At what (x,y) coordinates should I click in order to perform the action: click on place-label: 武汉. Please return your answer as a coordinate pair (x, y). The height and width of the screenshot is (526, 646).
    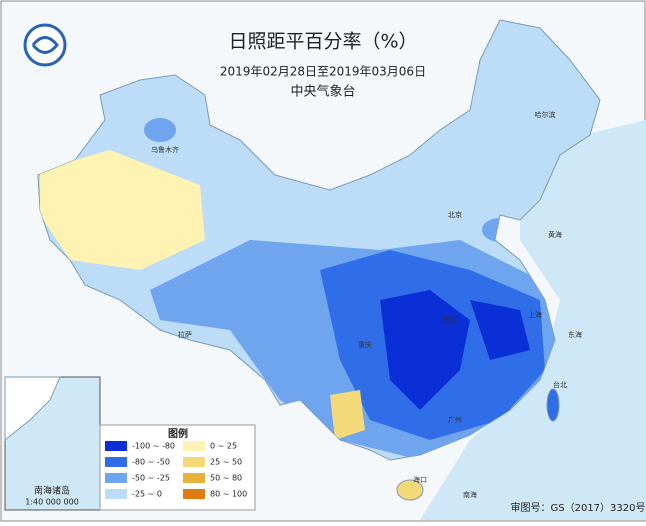
    Looking at the image, I should click on (450, 319).